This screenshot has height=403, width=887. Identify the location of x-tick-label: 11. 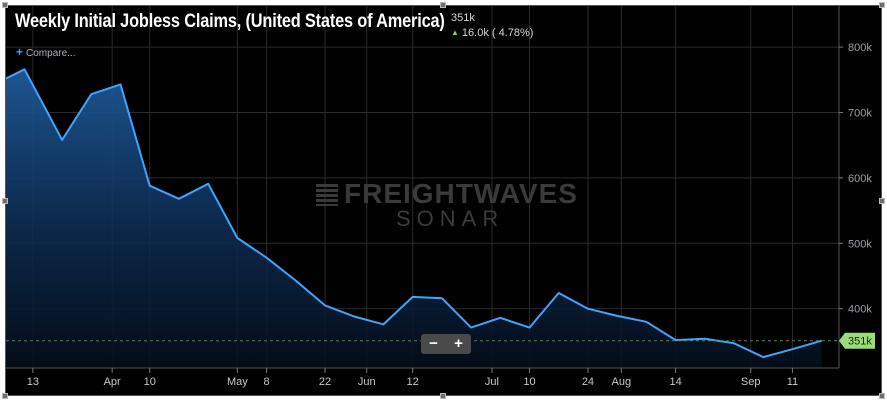
(792, 382).